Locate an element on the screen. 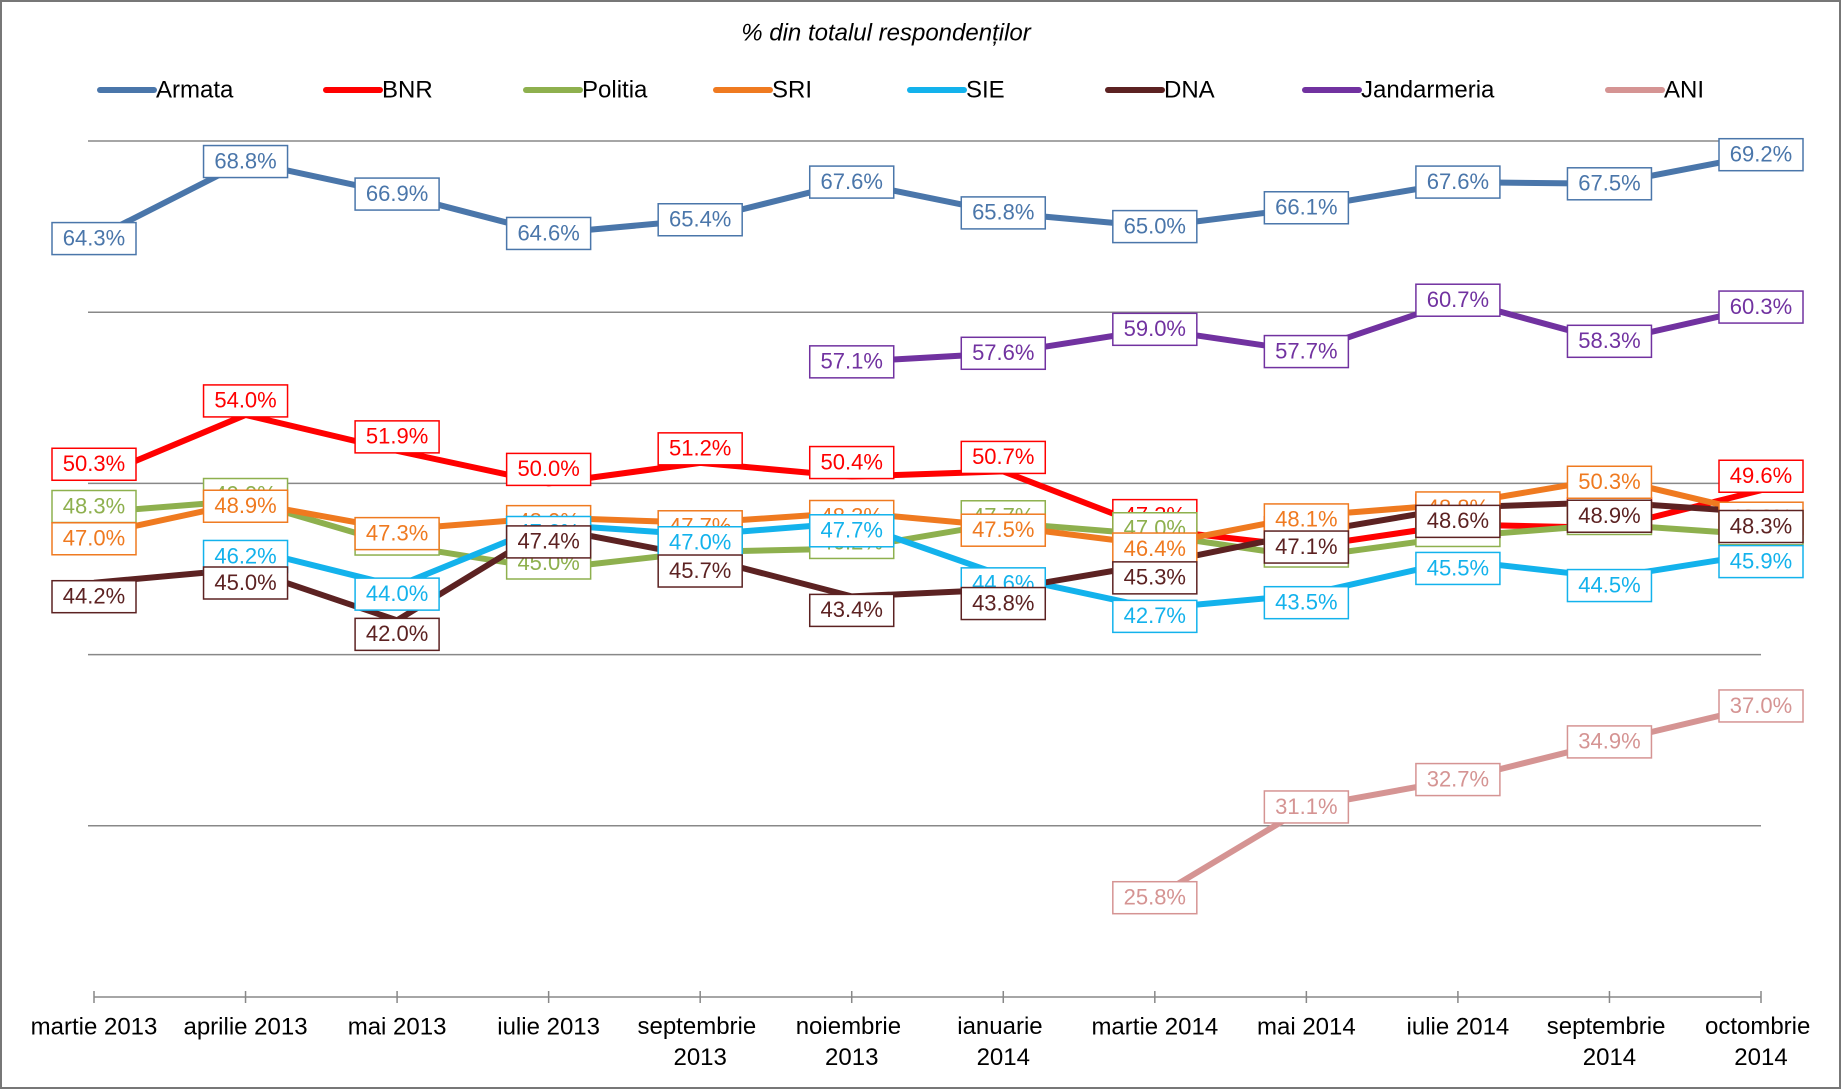  data-label: 37.0% is located at coordinates (1761, 705).